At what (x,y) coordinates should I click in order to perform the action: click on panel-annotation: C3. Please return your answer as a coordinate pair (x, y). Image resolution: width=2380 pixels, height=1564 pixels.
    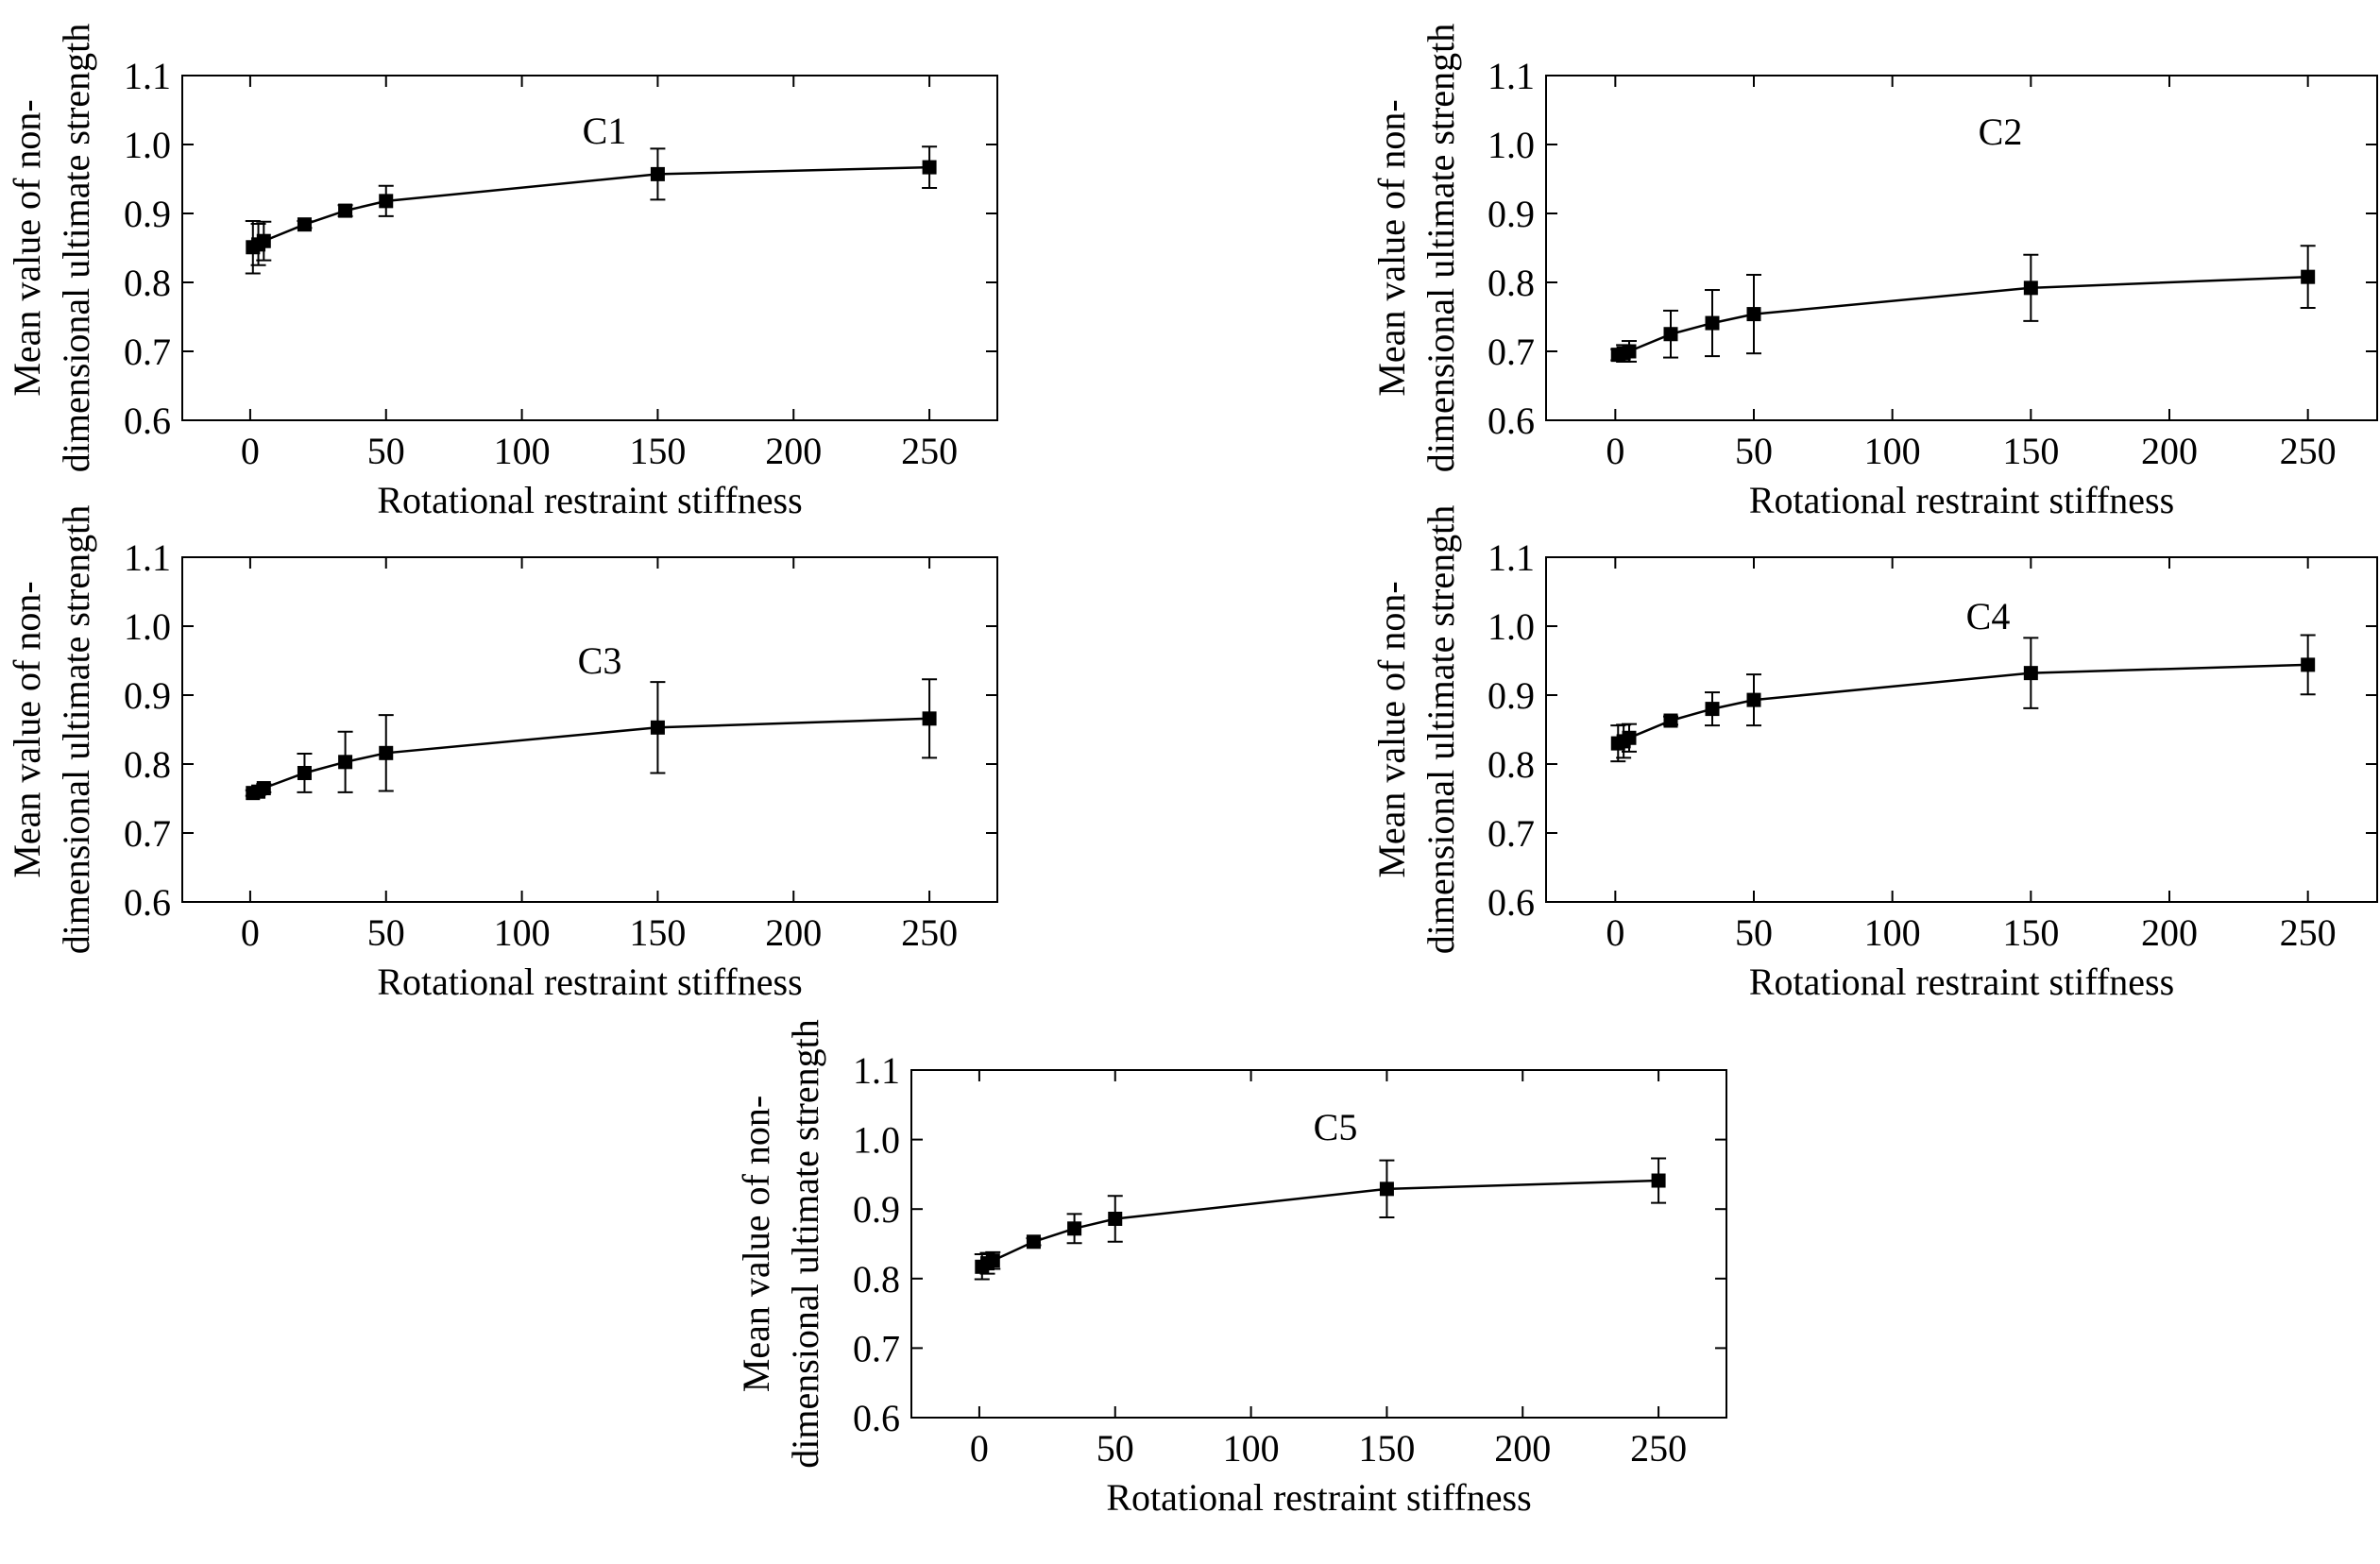
    Looking at the image, I should click on (600, 660).